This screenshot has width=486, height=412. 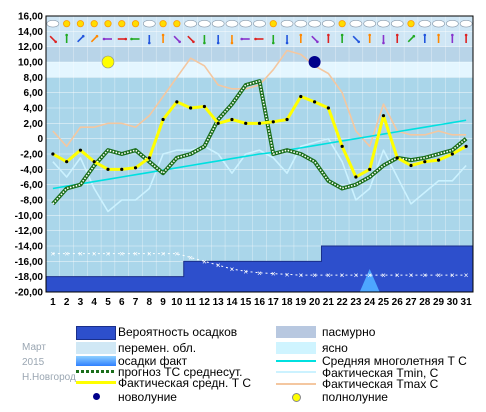 I want to click on legend-label-precip-fact: осадки факт, so click(x=153, y=361).